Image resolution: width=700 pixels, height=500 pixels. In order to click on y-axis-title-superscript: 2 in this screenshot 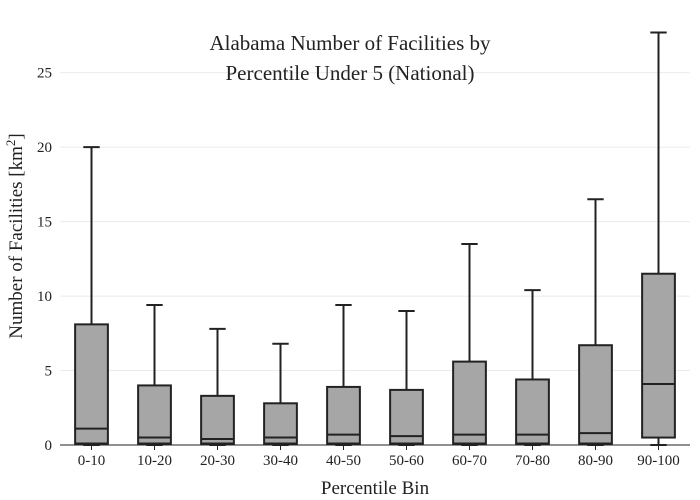, I will do `click(10, 143)`.